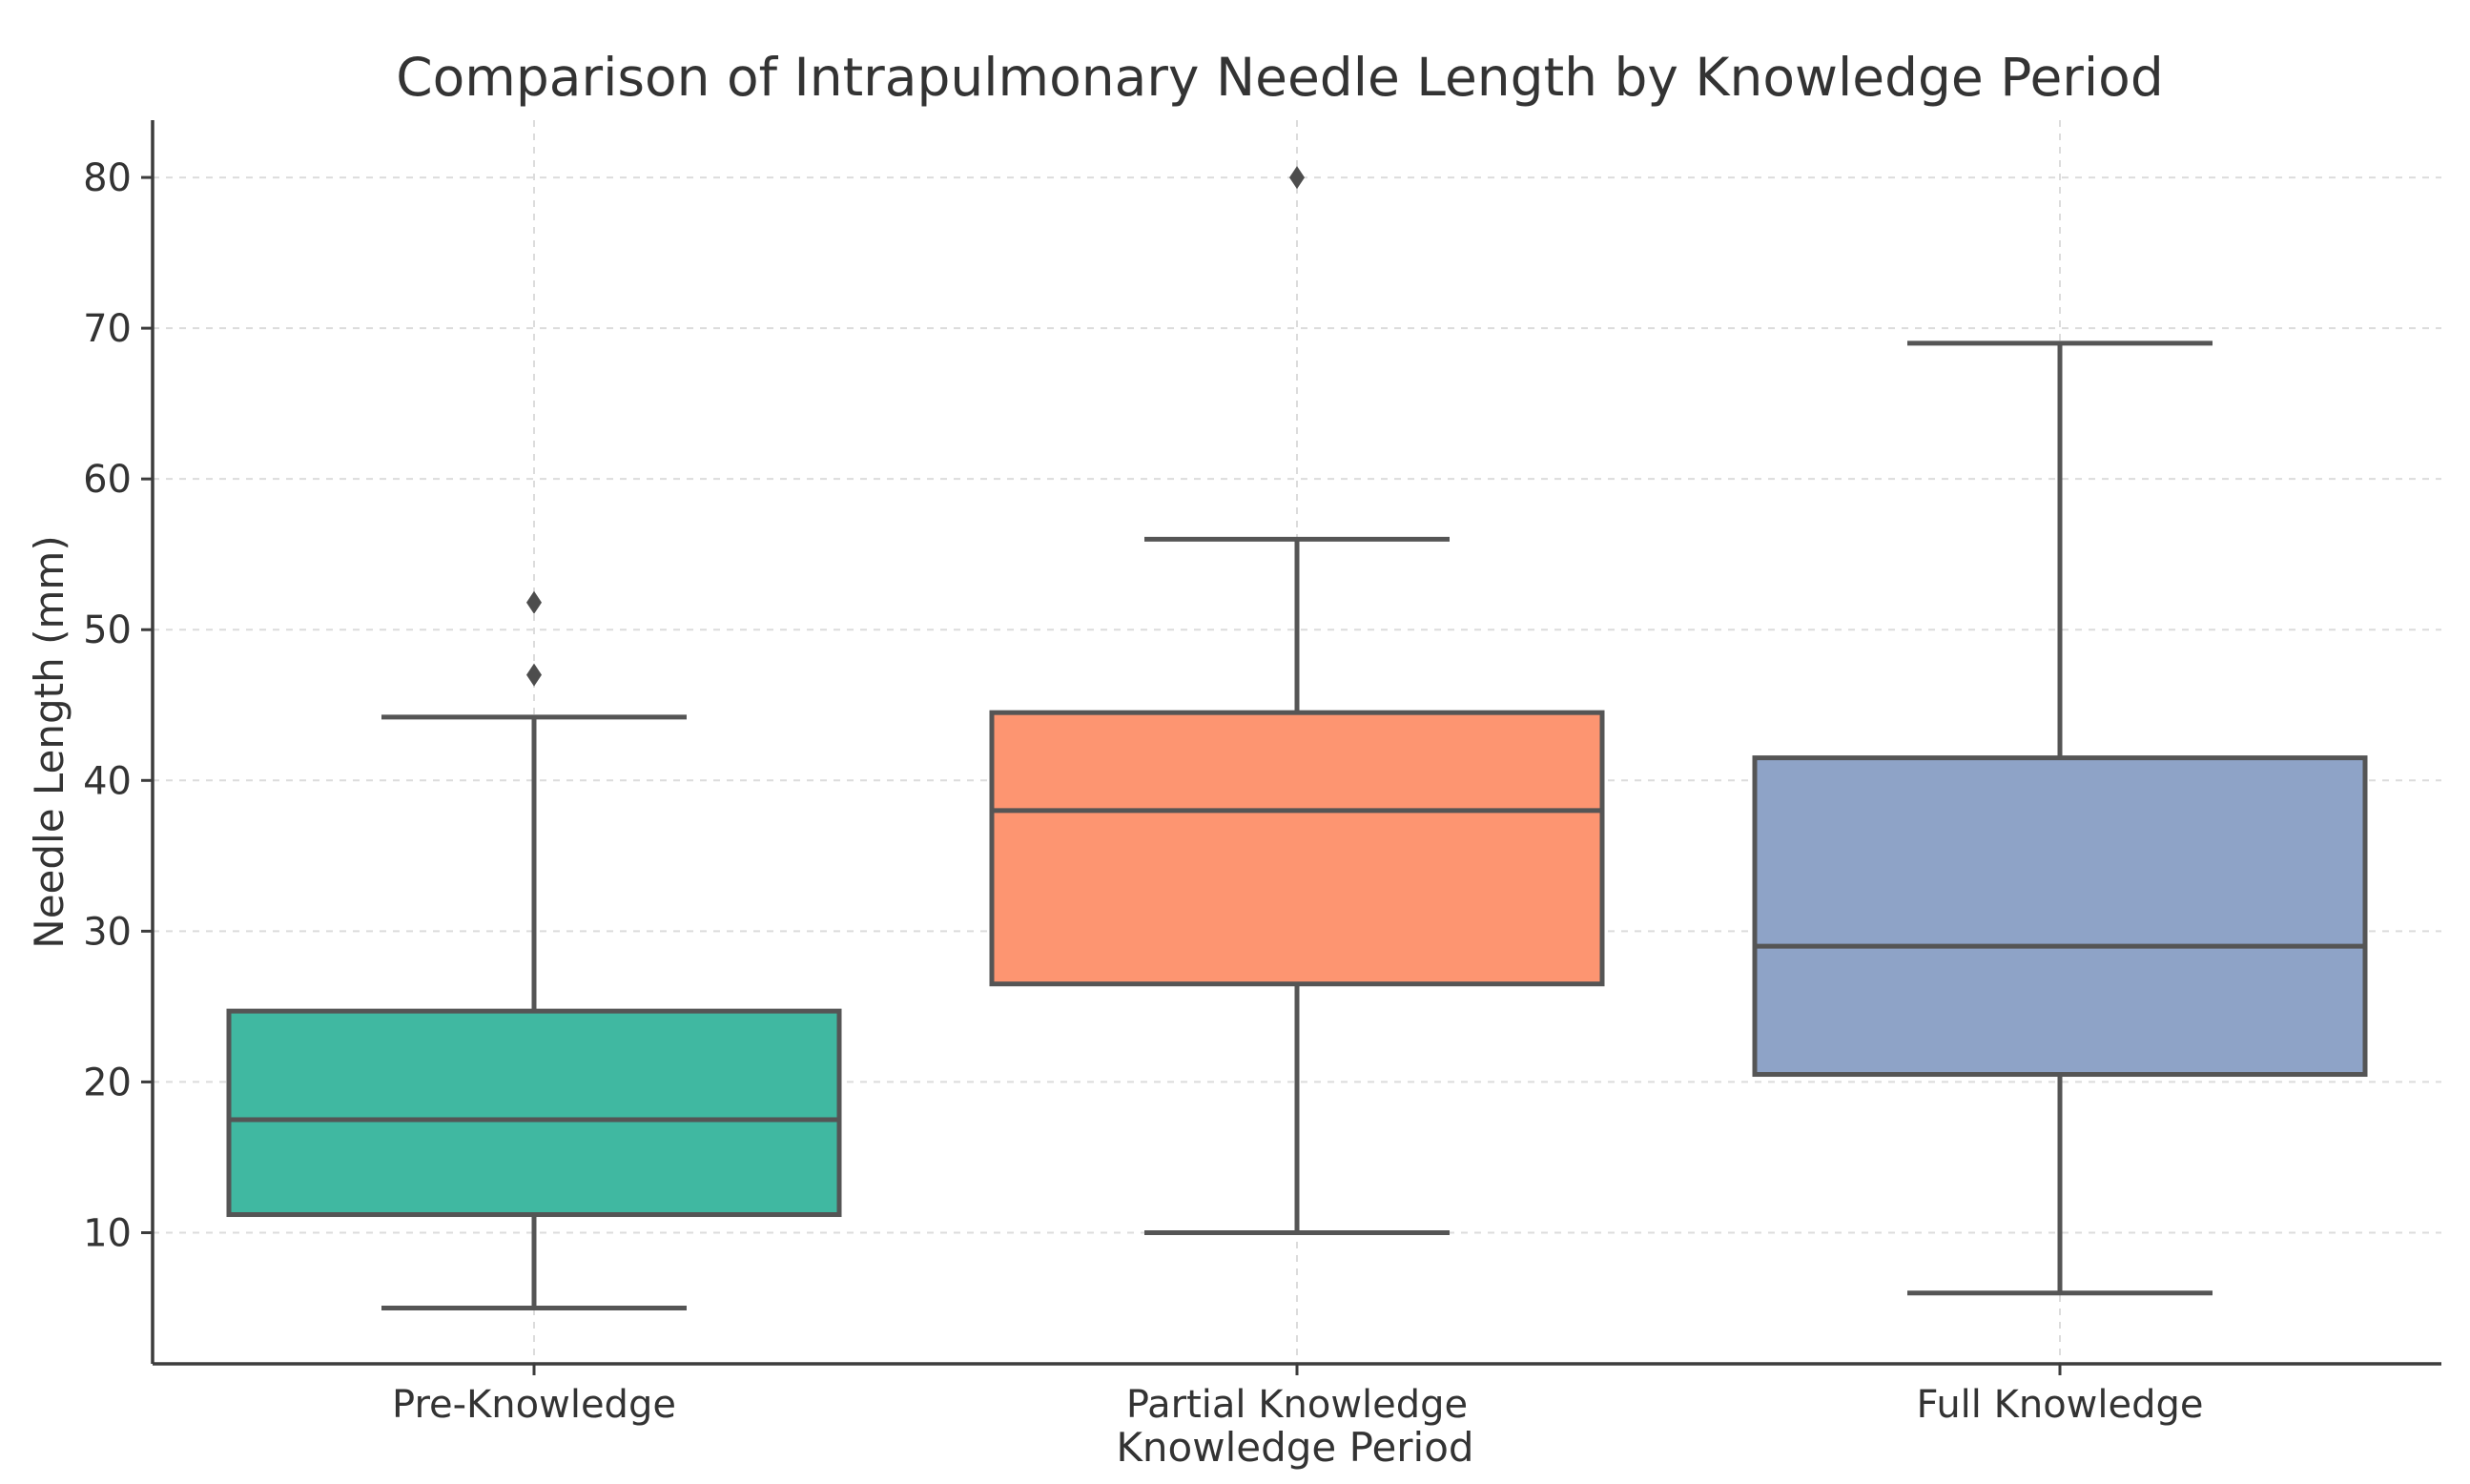 This screenshot has height=1484, width=2470. I want to click on x-tick-label: Full Knowledge, so click(2060, 1405).